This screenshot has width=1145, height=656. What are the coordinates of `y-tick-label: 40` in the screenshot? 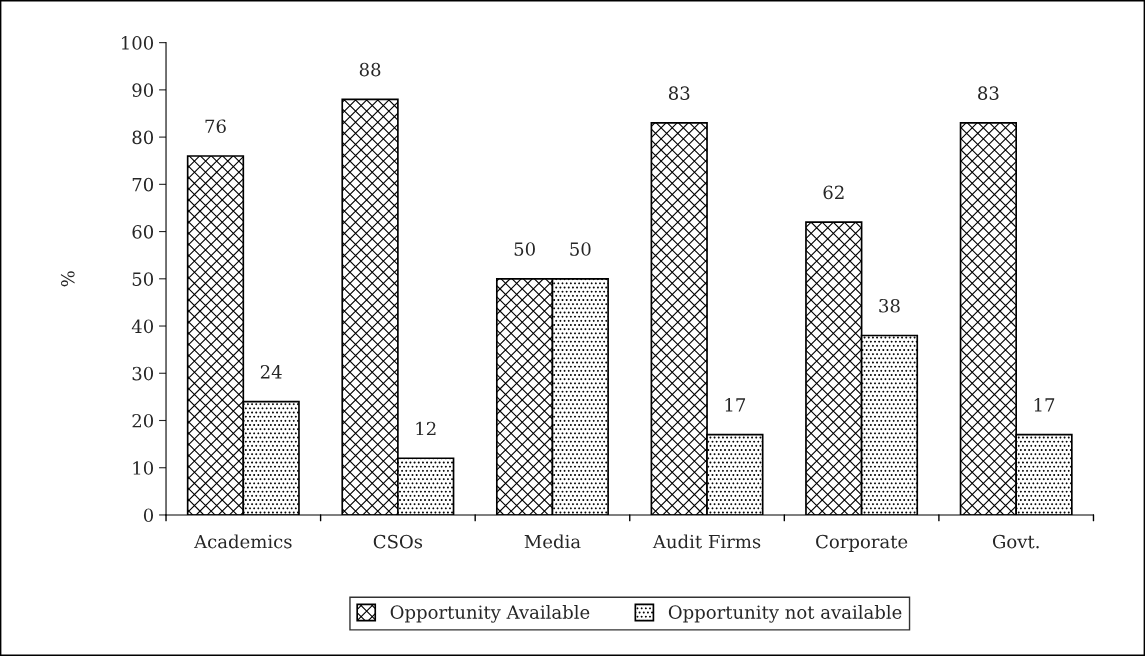 It's located at (142, 326).